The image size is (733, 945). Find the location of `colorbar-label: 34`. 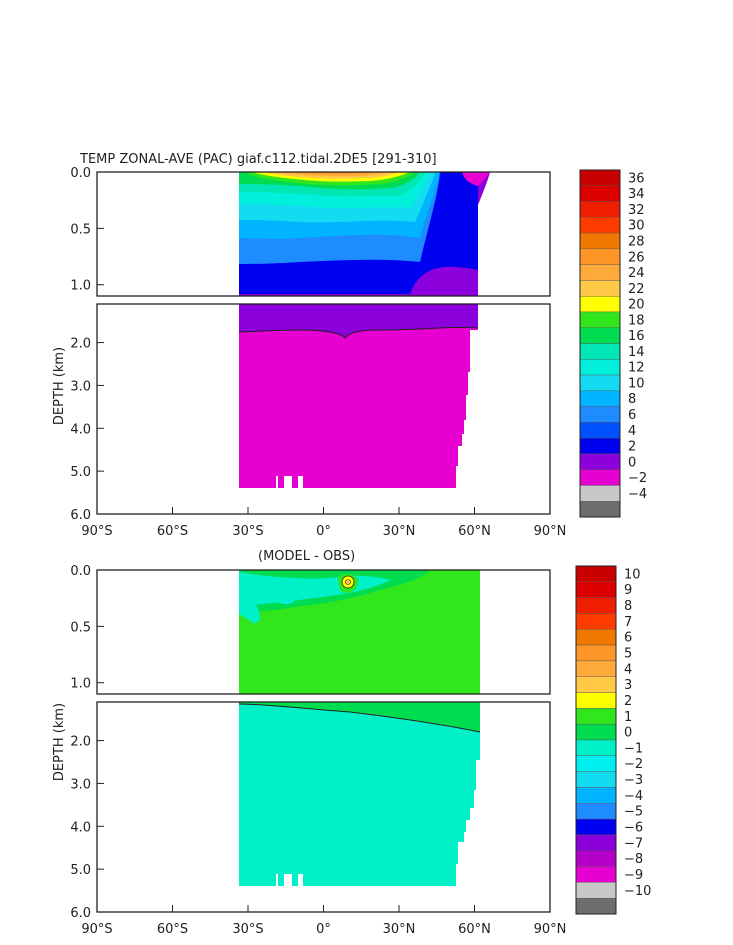

colorbar-label: 34 is located at coordinates (636, 194).